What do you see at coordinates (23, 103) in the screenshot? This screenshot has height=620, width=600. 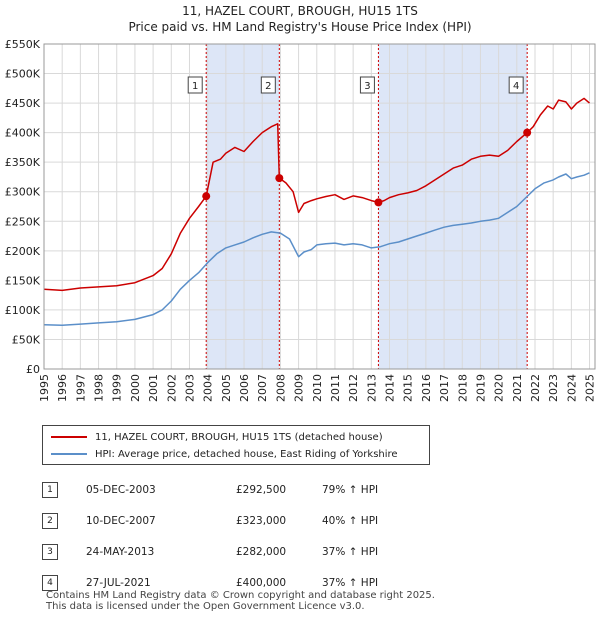 I see `y-tick-label: £450K` at bounding box center [23, 103].